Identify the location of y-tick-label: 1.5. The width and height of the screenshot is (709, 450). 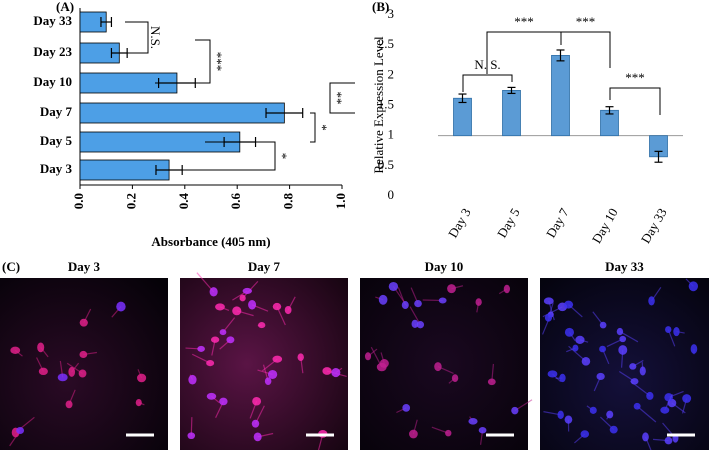
(386, 103).